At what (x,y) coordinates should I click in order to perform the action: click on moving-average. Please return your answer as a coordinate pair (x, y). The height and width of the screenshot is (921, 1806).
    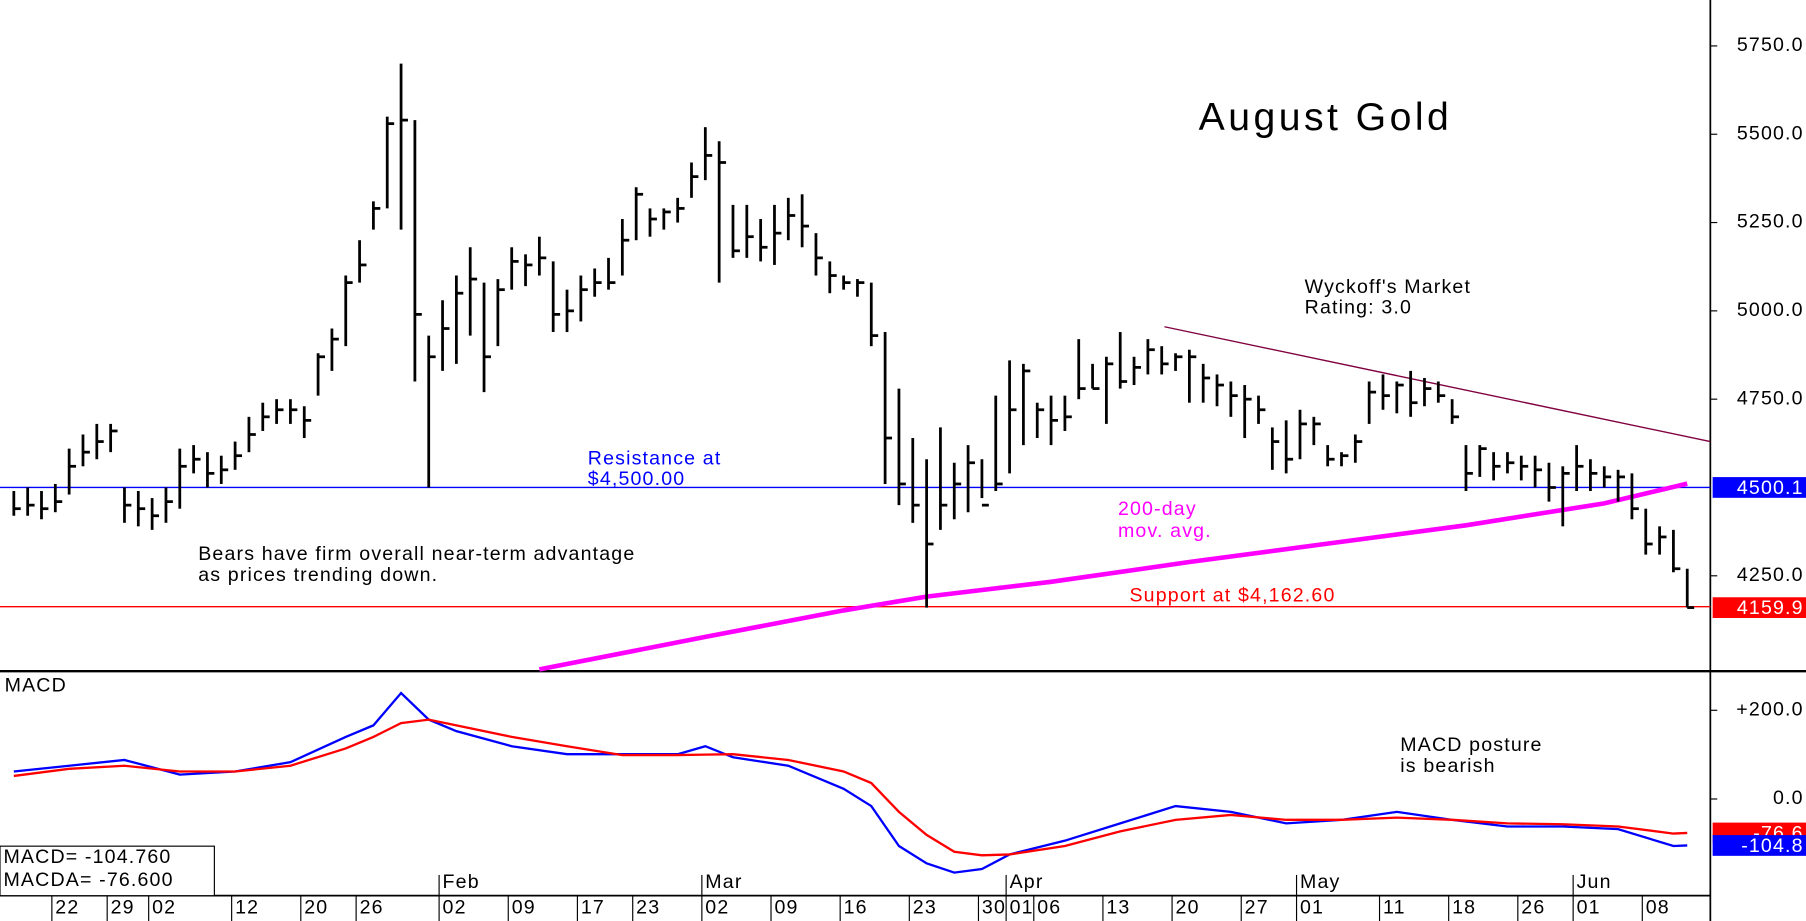
    Looking at the image, I should click on (1113, 576).